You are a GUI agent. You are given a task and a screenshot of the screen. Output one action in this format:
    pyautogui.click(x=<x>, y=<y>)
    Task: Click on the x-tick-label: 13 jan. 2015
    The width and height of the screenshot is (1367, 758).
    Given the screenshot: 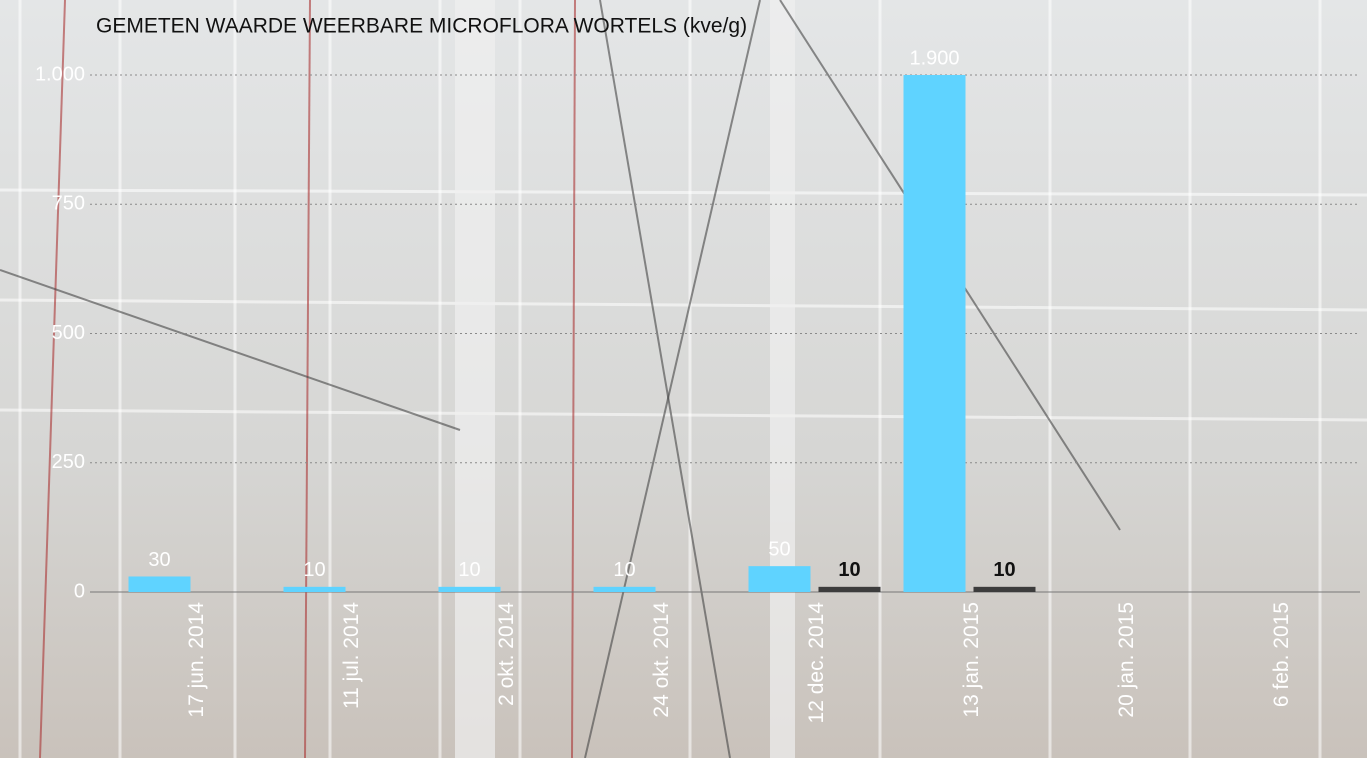 What is the action you would take?
    pyautogui.click(x=971, y=660)
    